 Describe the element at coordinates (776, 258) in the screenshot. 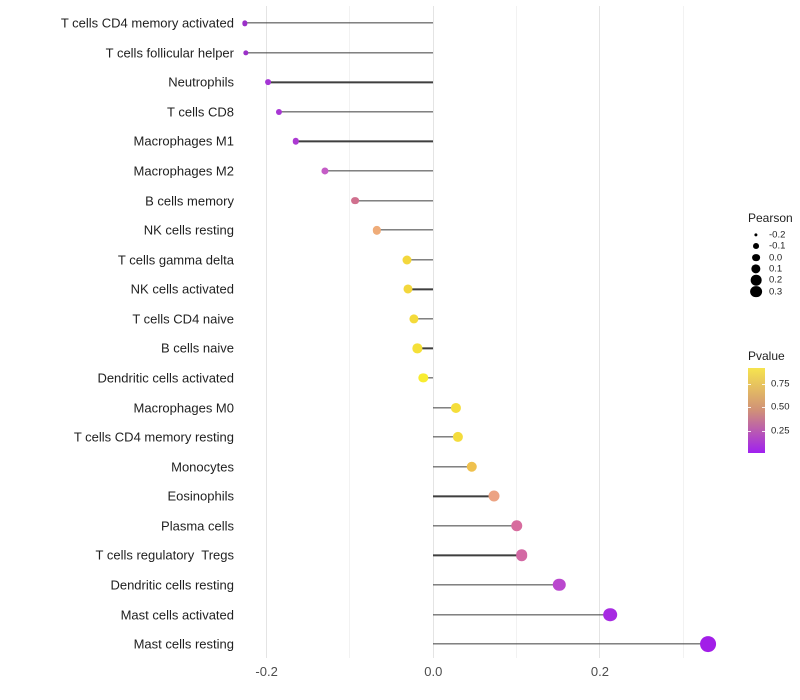

I see `size-legend-value: 0.0` at that location.